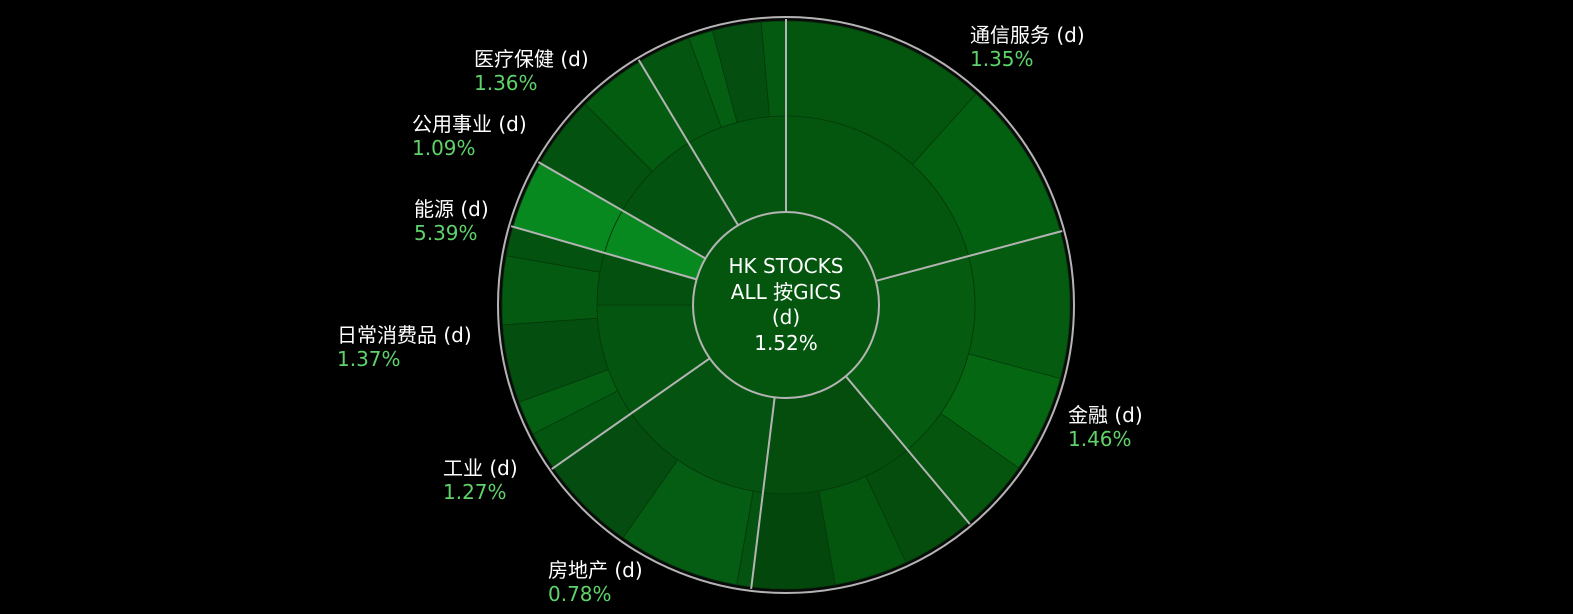 This screenshot has width=1573, height=614. I want to click on sector-name: 金融 (d), so click(1105, 415).